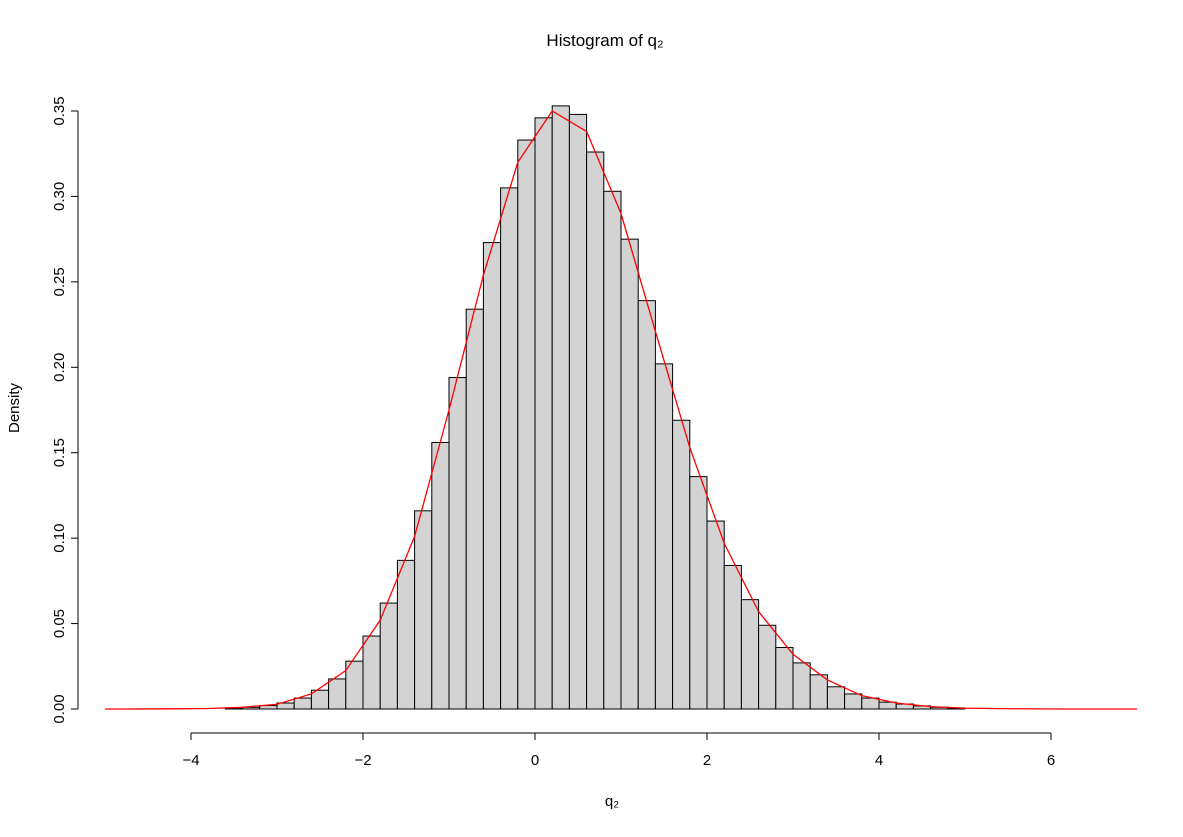 The height and width of the screenshot is (837, 1183). What do you see at coordinates (59, 452) in the screenshot?
I see `y-tick-label: 0.15` at bounding box center [59, 452].